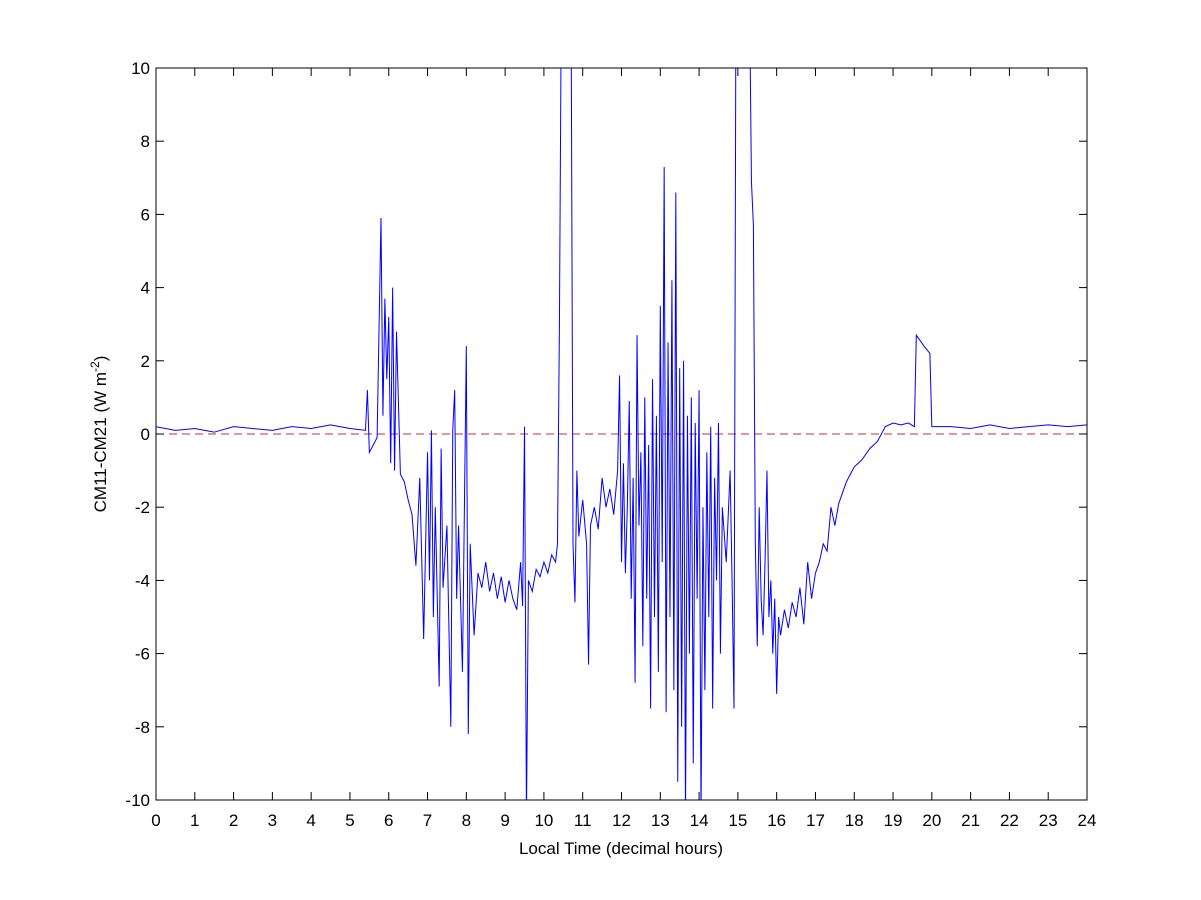  Describe the element at coordinates (543, 820) in the screenshot. I see `x-tick-label: 10` at that location.